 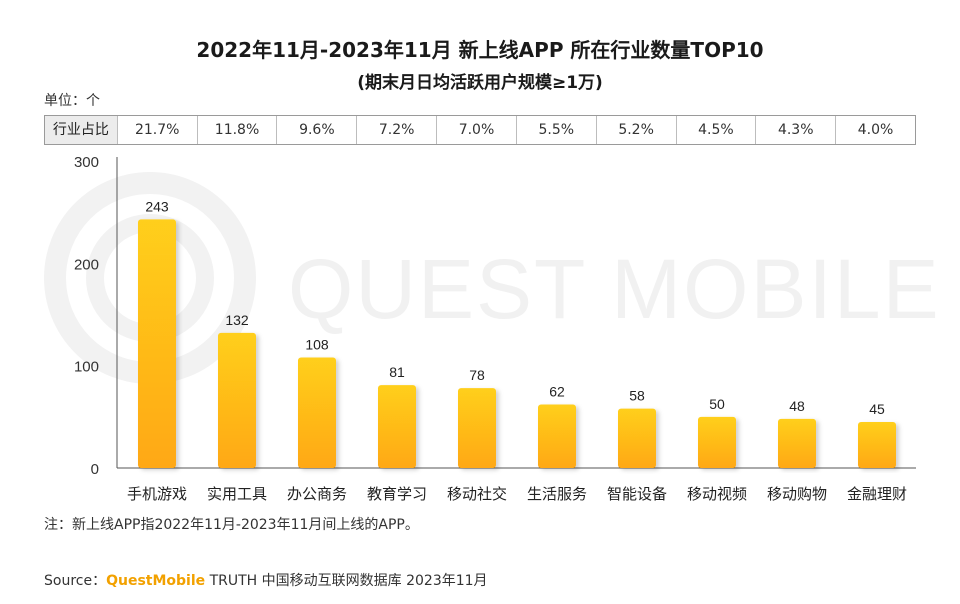 What do you see at coordinates (477, 375) in the screenshot?
I see `bar-value-label: 78` at bounding box center [477, 375].